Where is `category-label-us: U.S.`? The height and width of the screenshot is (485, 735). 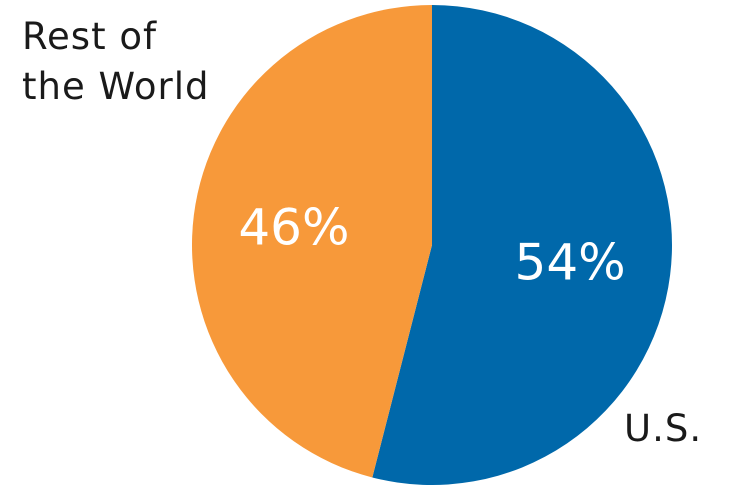
category-label-us: U.S. is located at coordinates (663, 428).